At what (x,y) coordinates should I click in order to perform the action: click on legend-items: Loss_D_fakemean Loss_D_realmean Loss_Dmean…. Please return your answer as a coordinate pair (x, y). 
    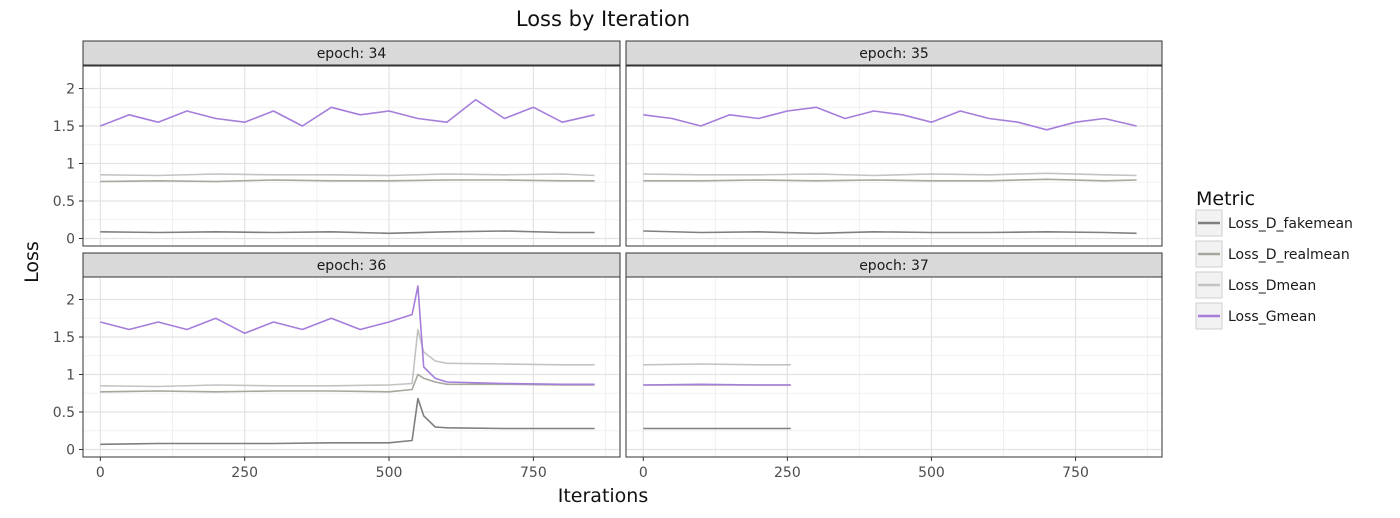
    Looking at the image, I should click on (1274, 269).